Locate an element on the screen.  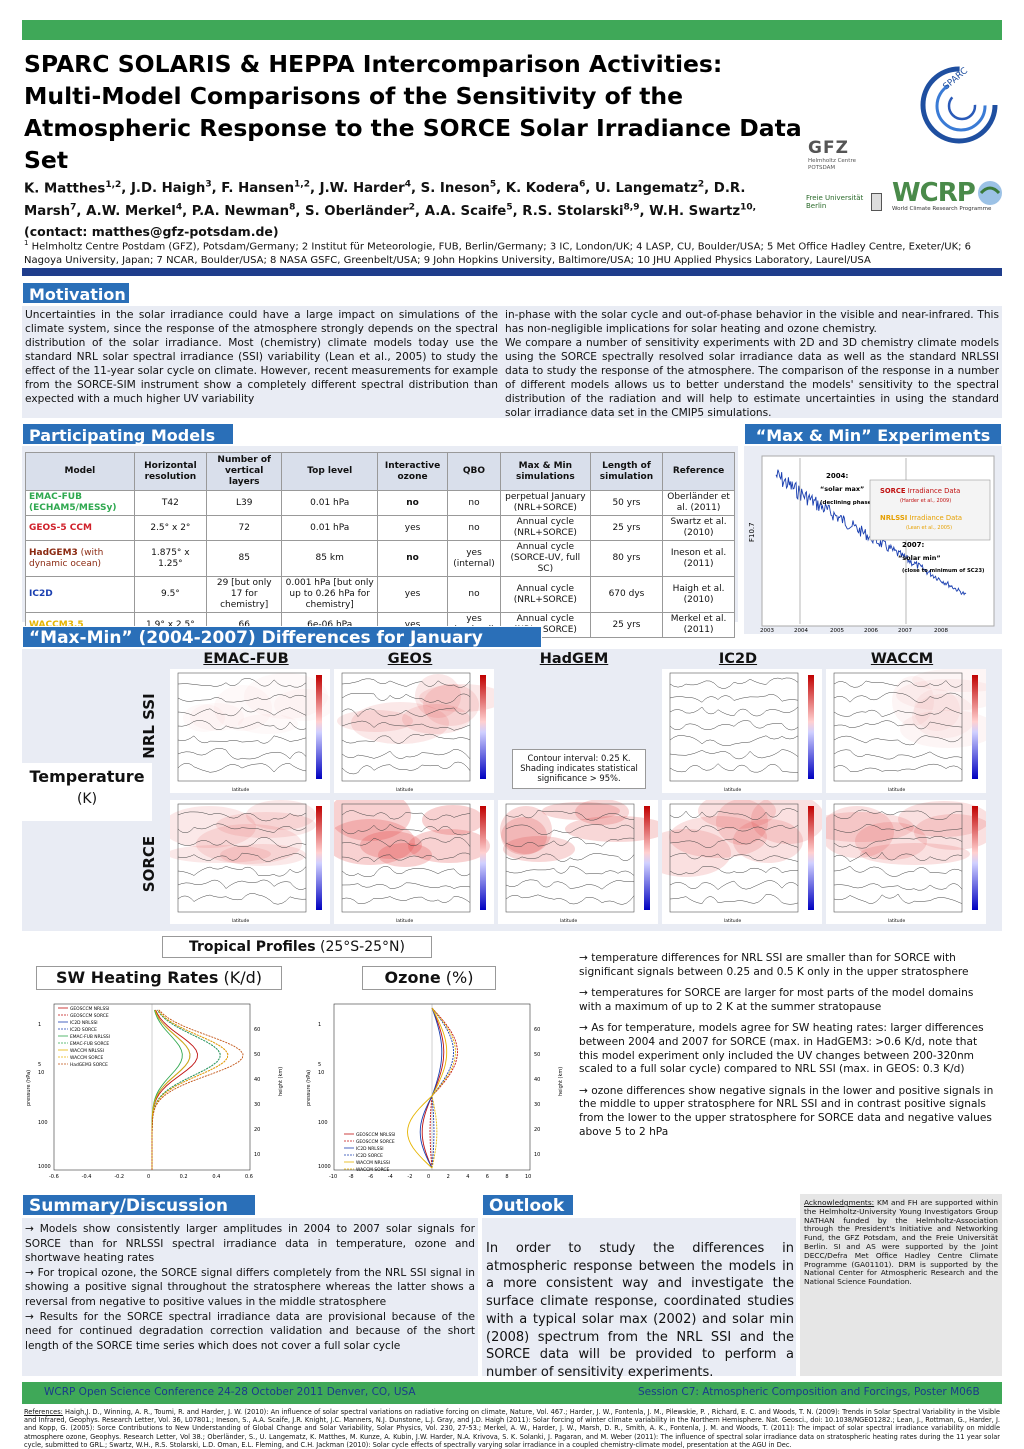
z-tick-label: 50 is located at coordinates (257, 1055).